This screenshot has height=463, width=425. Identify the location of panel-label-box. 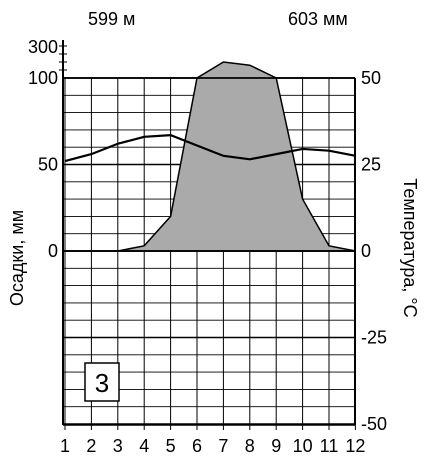
(102, 382).